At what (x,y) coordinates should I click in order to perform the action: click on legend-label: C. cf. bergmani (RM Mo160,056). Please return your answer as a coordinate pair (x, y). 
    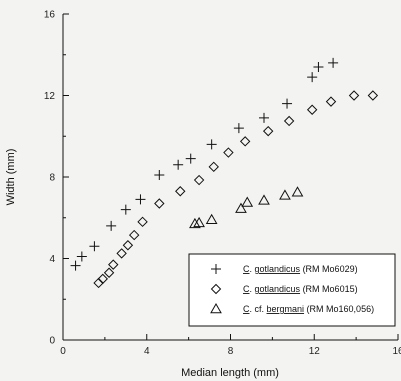
    Looking at the image, I should click on (308, 309).